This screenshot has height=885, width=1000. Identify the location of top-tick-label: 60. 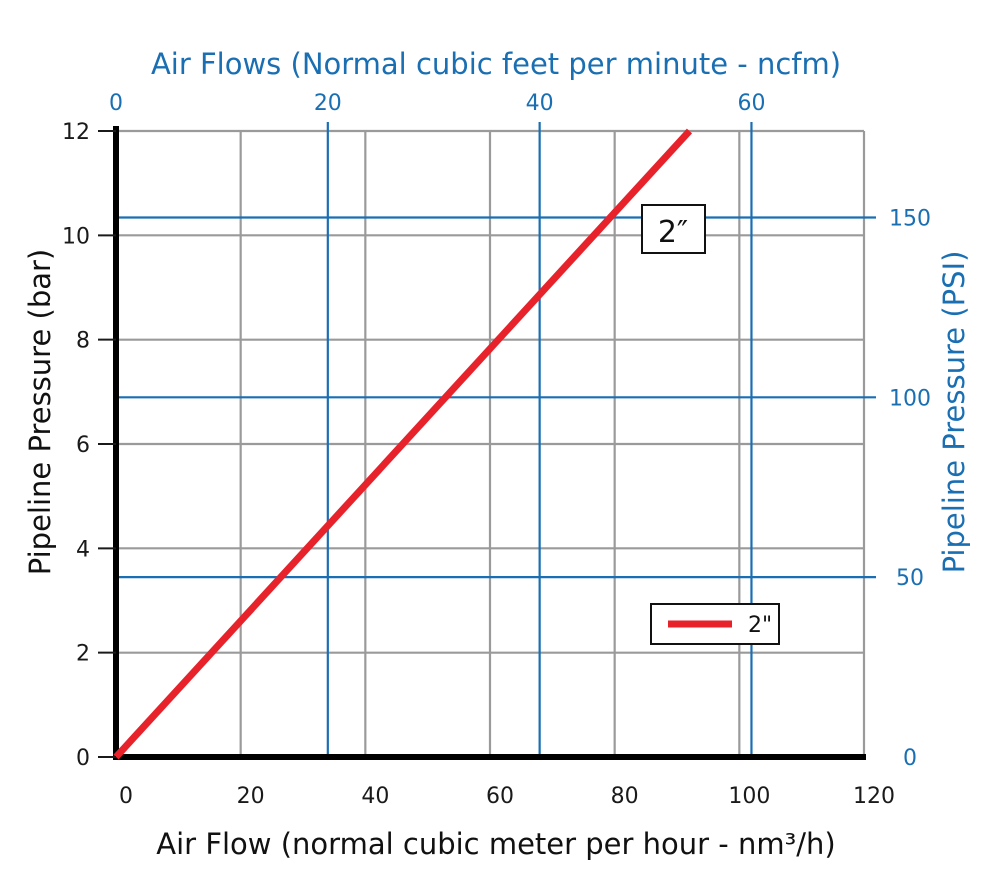
(751, 103).